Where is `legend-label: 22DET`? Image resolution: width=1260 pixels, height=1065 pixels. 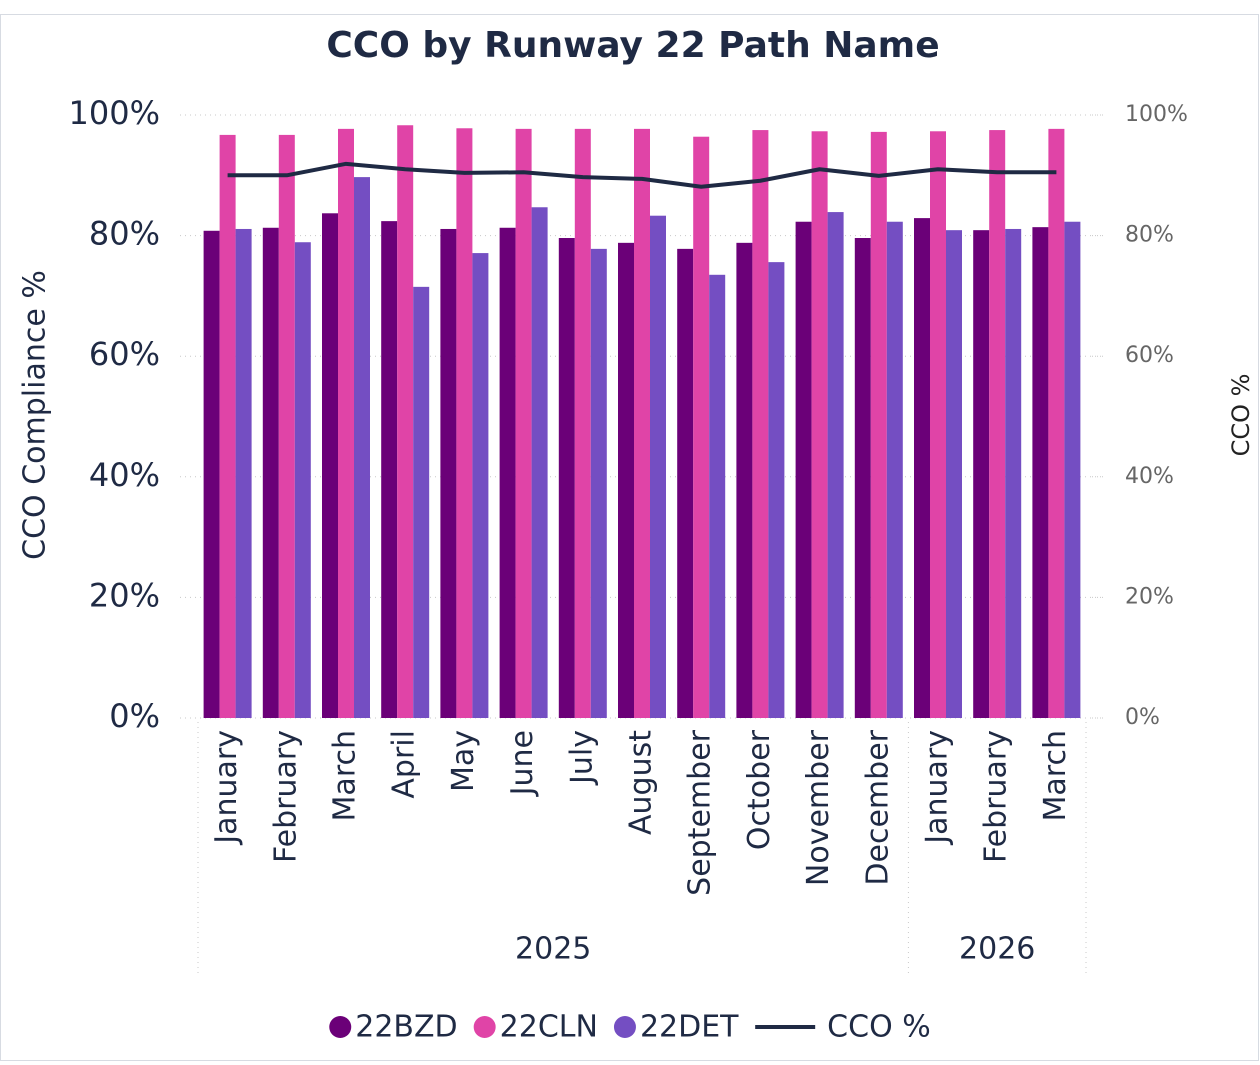 legend-label: 22DET is located at coordinates (689, 1027).